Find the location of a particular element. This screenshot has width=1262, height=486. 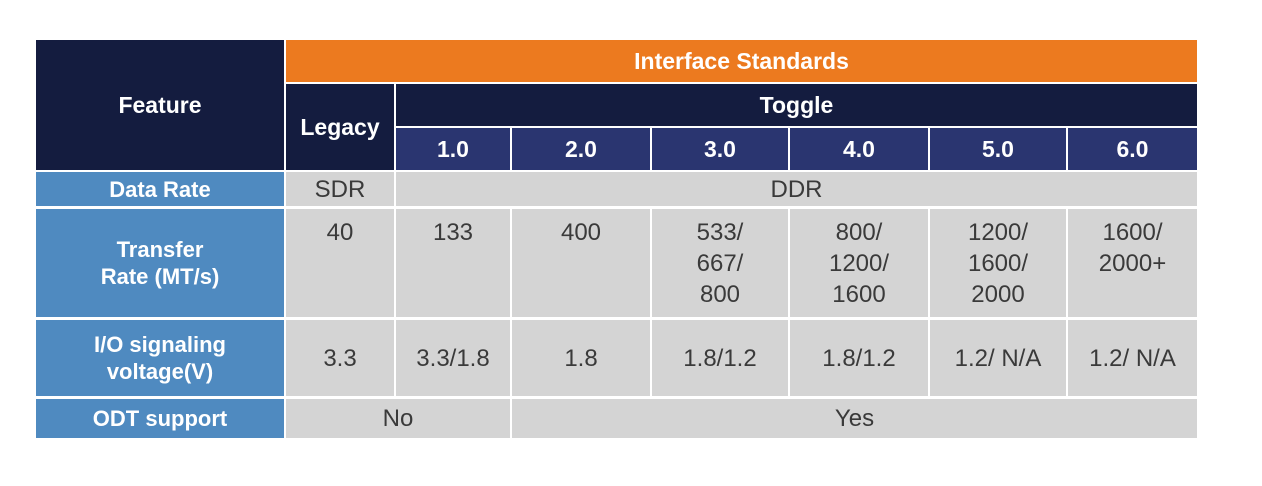

table-cell: 3.3/1.8 is located at coordinates (453, 358).